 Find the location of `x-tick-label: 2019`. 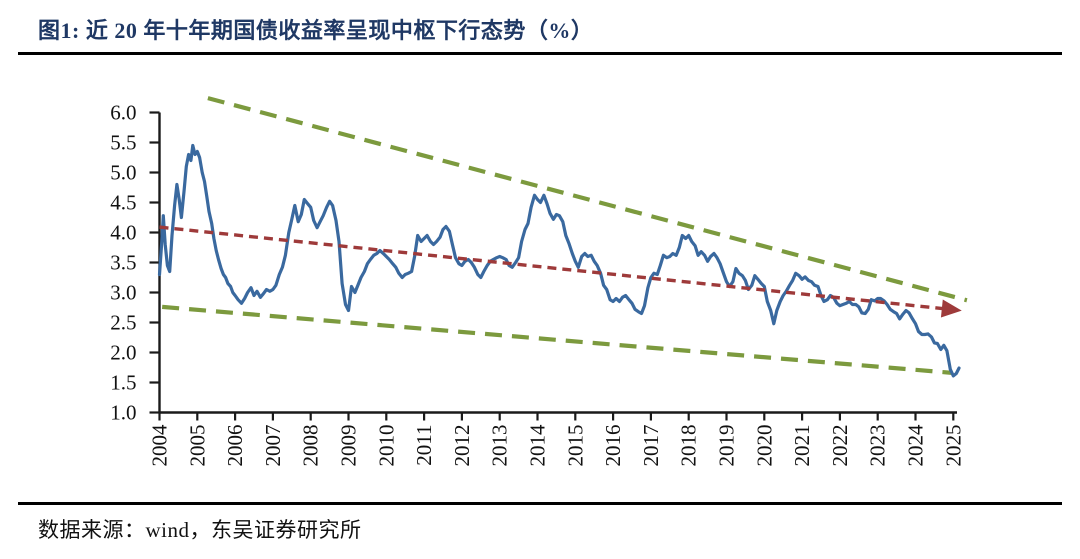

x-tick-label: 2019 is located at coordinates (727, 446).